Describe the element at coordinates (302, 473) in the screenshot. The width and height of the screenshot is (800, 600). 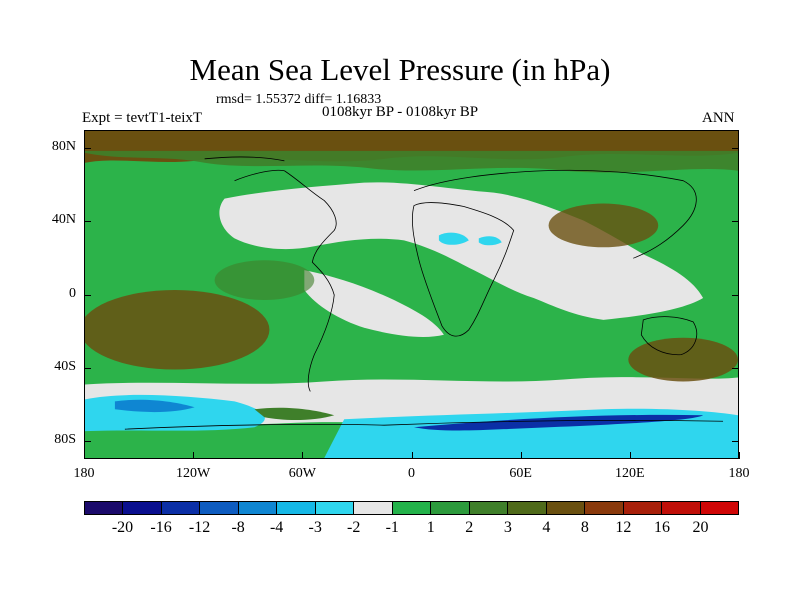
I see `lon-tick-label: 60W` at that location.